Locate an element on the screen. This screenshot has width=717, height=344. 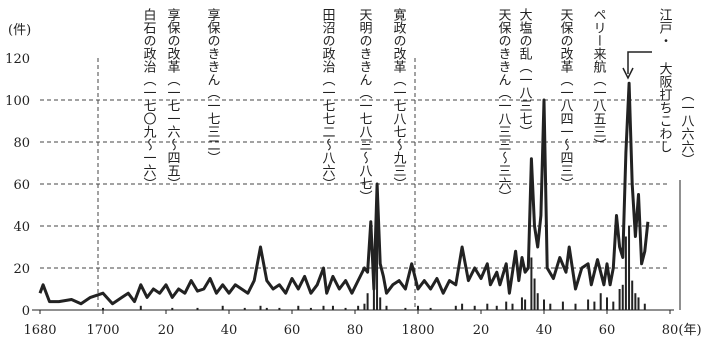
annotation: 天明のききん（一七八三〜八七） is located at coordinates (365, 105).